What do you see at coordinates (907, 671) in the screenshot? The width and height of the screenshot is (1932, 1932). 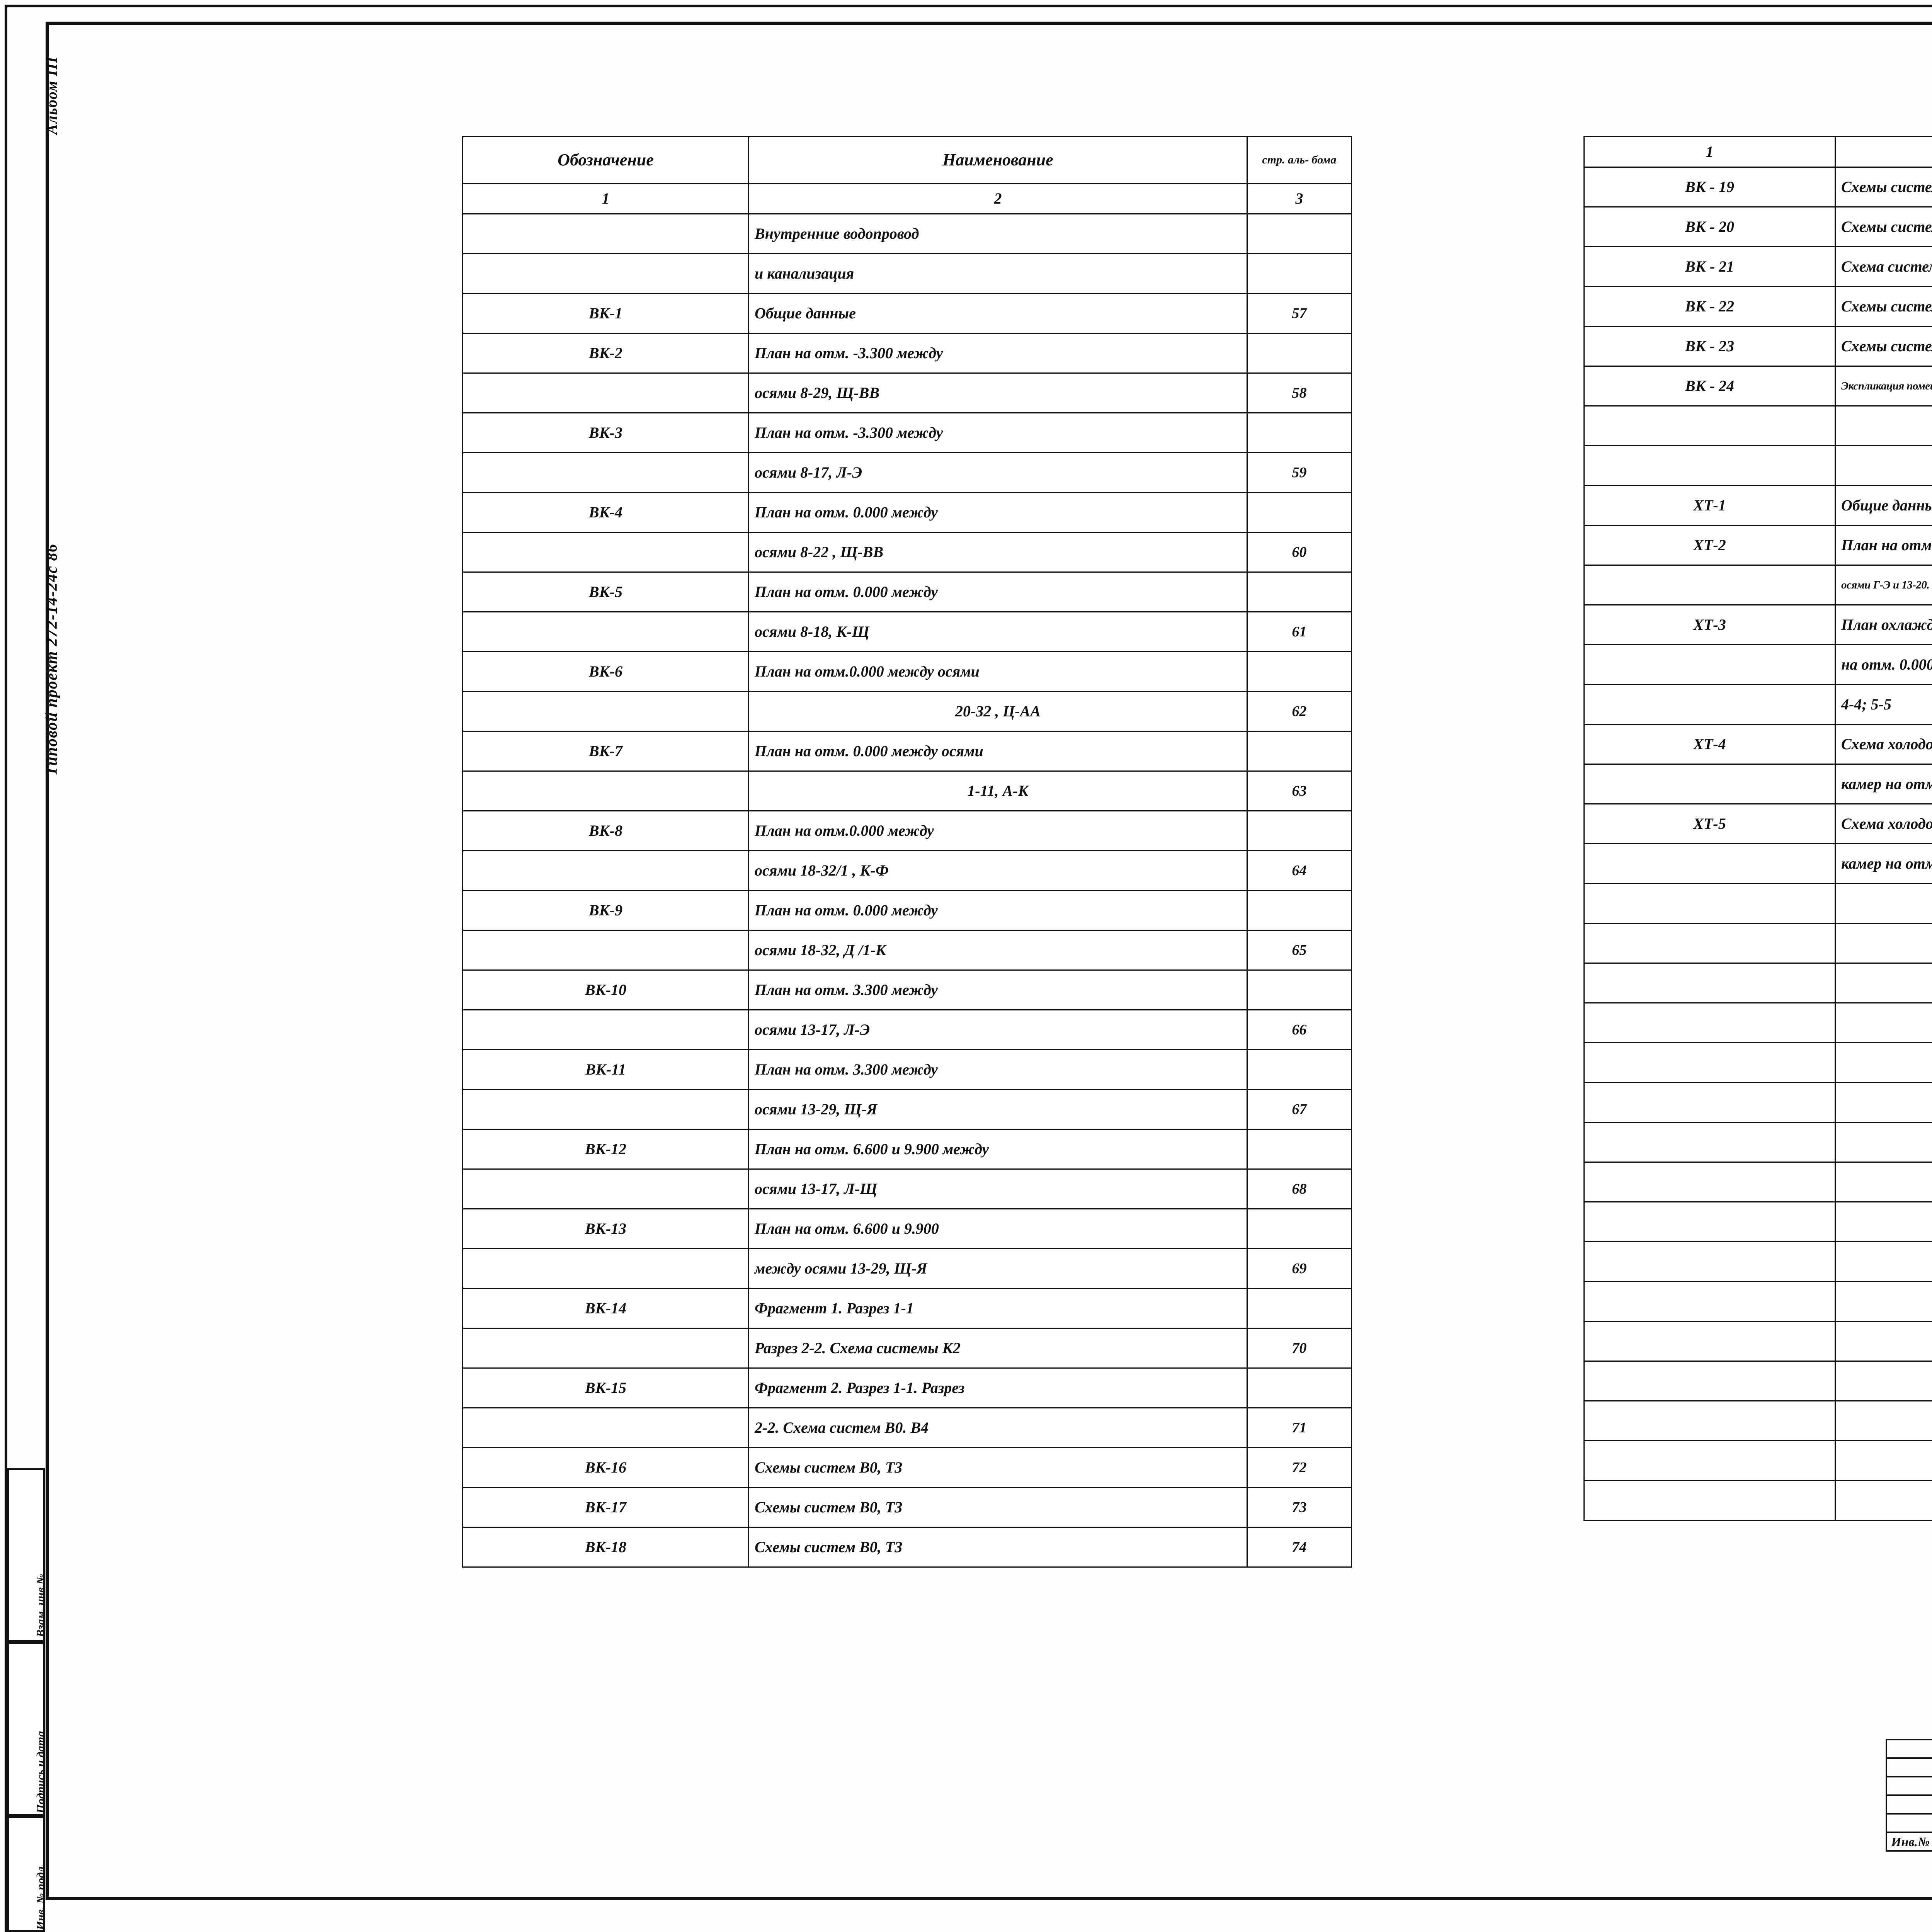 I see `table-row: ВК-6 План на отм.0.000 между осями` at bounding box center [907, 671].